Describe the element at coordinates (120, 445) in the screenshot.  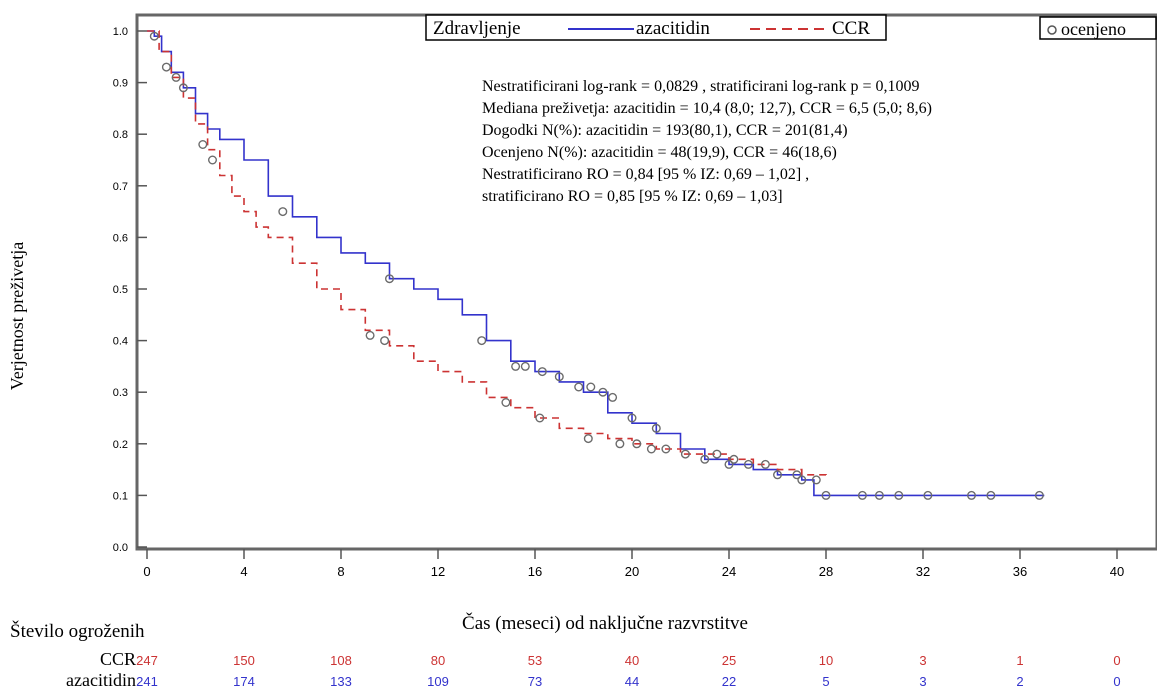
I see `y-tick-label: 0.2` at that location.